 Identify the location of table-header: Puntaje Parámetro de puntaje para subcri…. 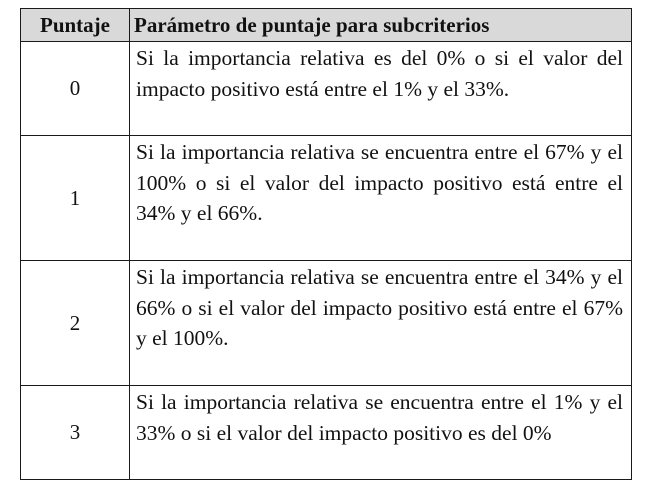
(326, 25).